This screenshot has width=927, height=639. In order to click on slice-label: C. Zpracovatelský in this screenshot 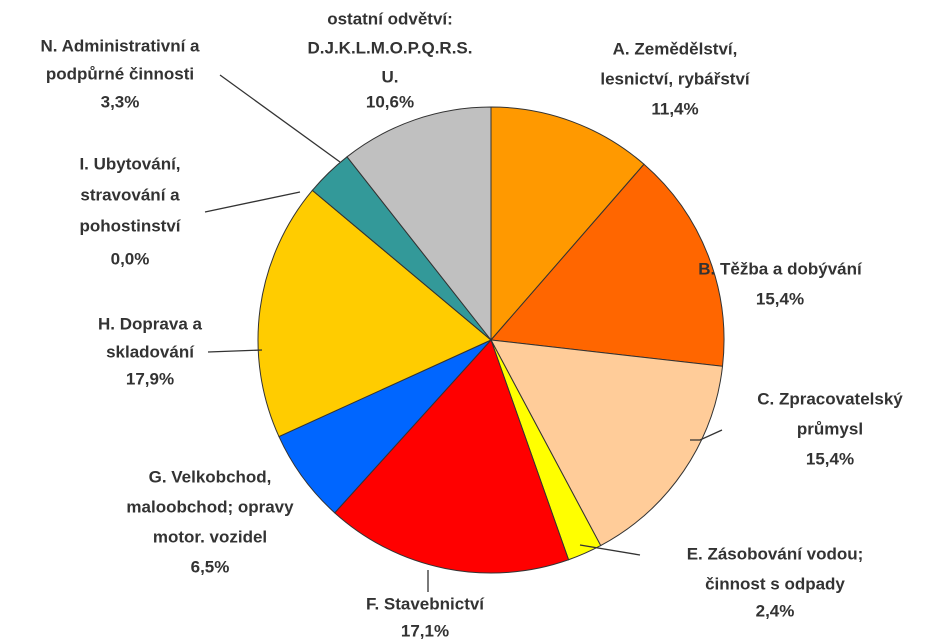, I will do `click(830, 398)`.